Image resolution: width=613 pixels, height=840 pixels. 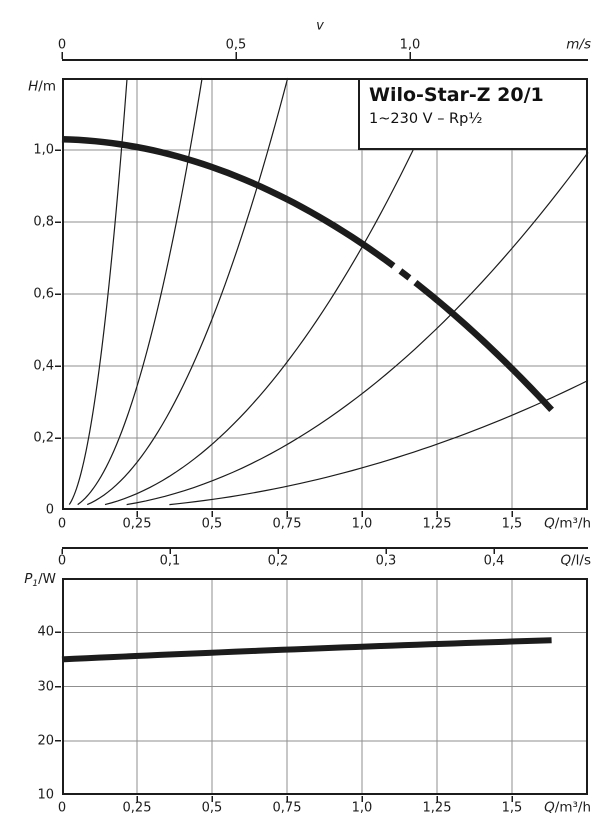 What do you see at coordinates (362, 524) in the screenshot?
I see `main-x-tick-label: 1,0` at bounding box center [362, 524].